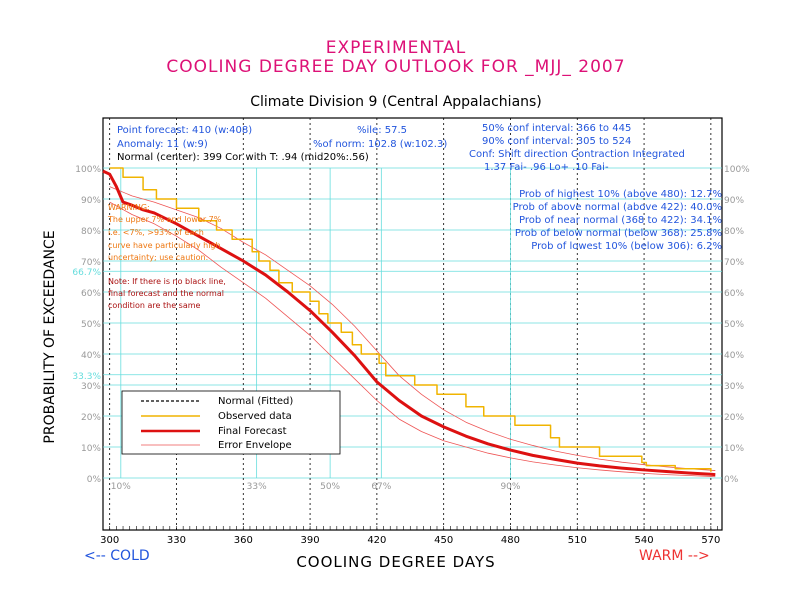  Describe the element at coordinates (546, 167) in the screenshot. I see `conf-values: 1.37 Fai- .96 Lo+ .10 Fai-` at that location.